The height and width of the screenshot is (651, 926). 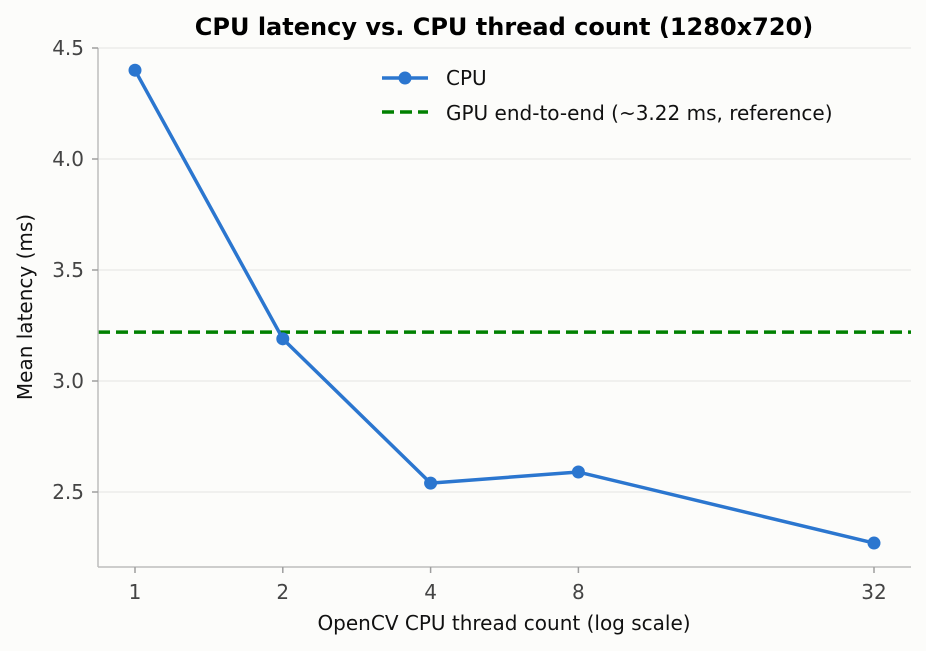 What do you see at coordinates (282, 592) in the screenshot?
I see `x-tick-label: 2` at bounding box center [282, 592].